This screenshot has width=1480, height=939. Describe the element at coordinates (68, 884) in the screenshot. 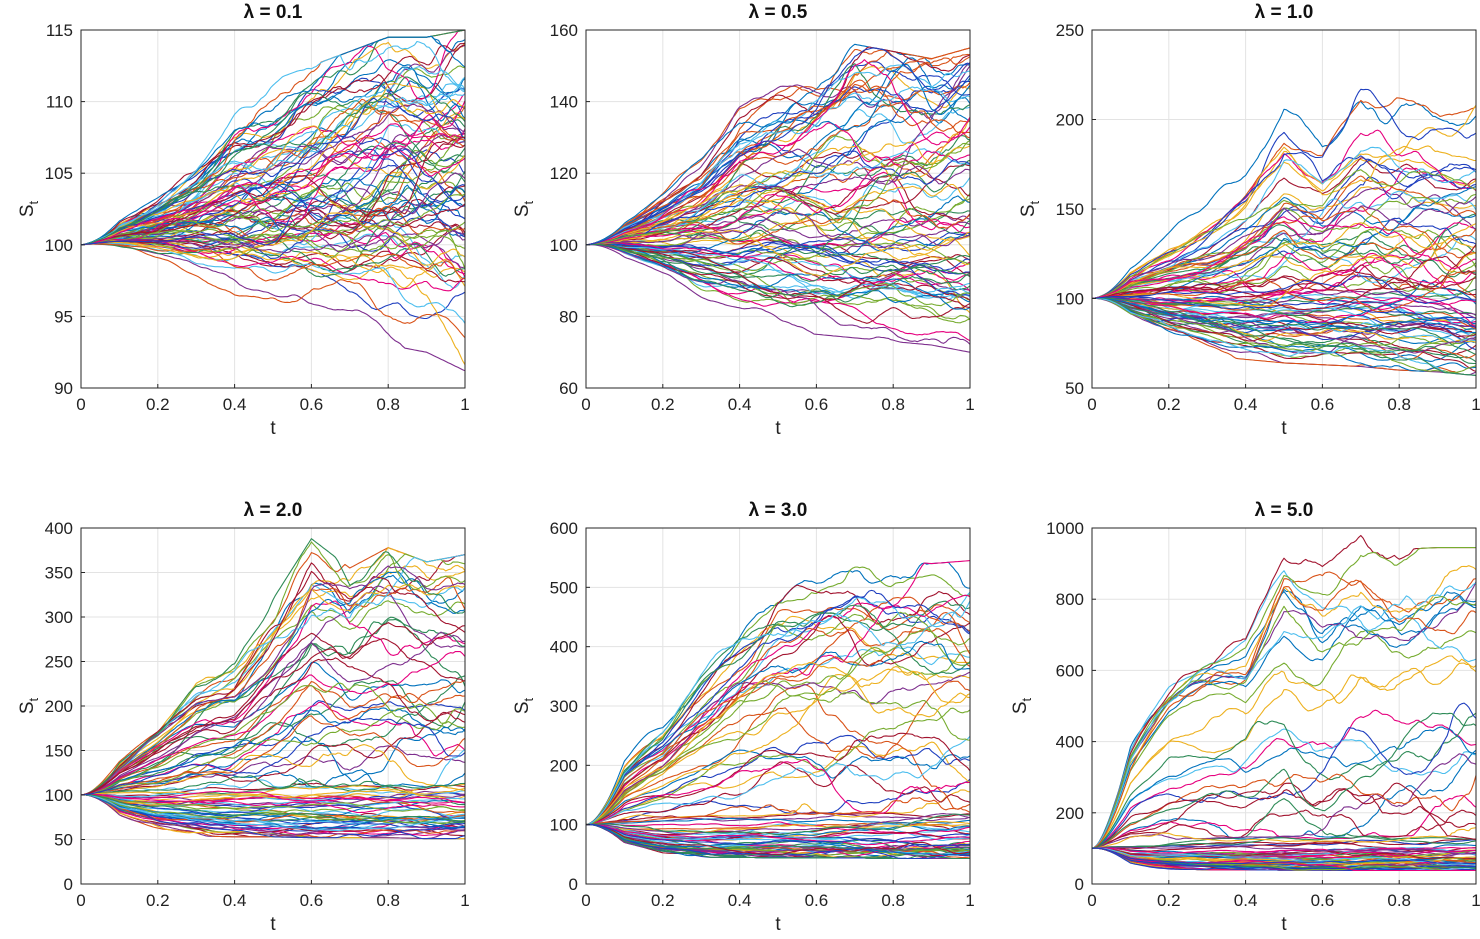

I see `y-tick-label: 0` at that location.